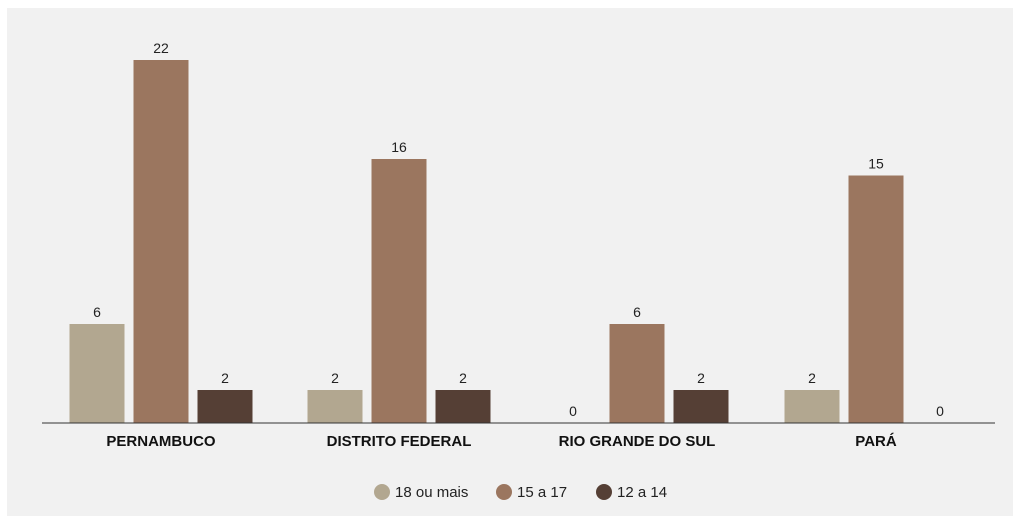  Describe the element at coordinates (335, 406) in the screenshot. I see `bar-distrito-federal-18-ou-mais` at that location.